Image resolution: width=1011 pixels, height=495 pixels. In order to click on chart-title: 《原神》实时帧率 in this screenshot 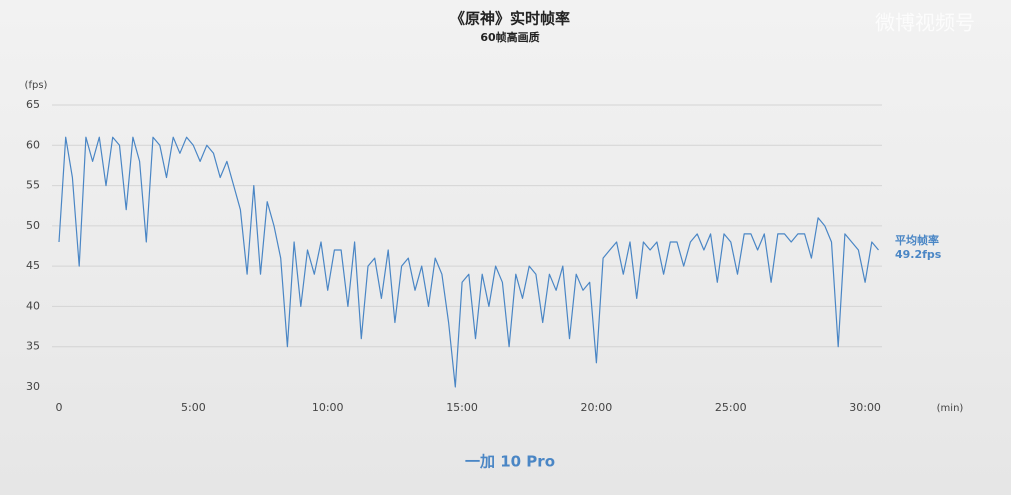, I will do `click(510, 19)`.